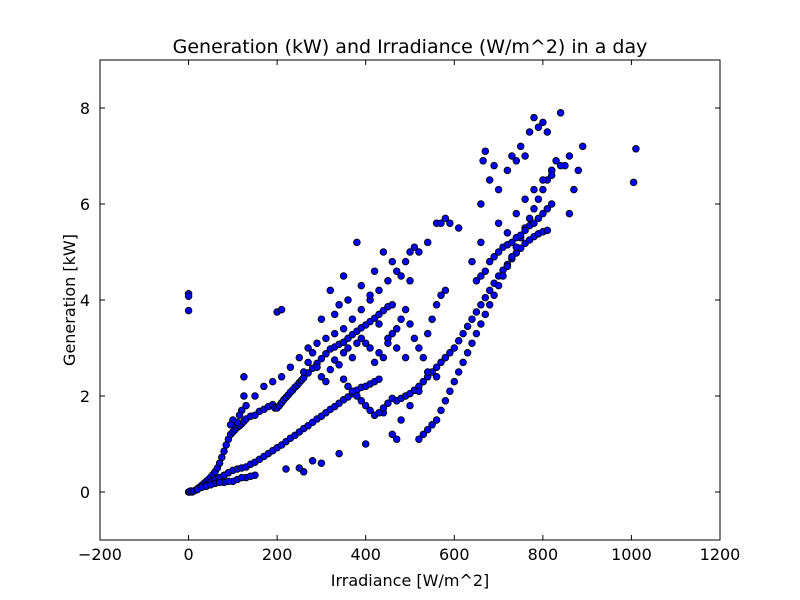 The height and width of the screenshot is (600, 800). Describe the element at coordinates (410, 580) in the screenshot. I see `x-axis-label: Irradiance [W/m^2]` at that location.